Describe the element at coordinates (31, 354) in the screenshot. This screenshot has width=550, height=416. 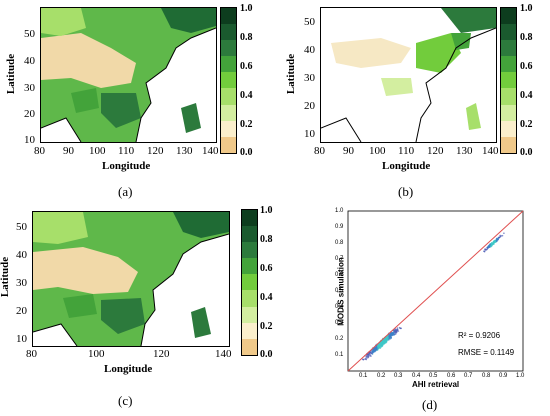
I see `map-c-xtick: 80` at that location.